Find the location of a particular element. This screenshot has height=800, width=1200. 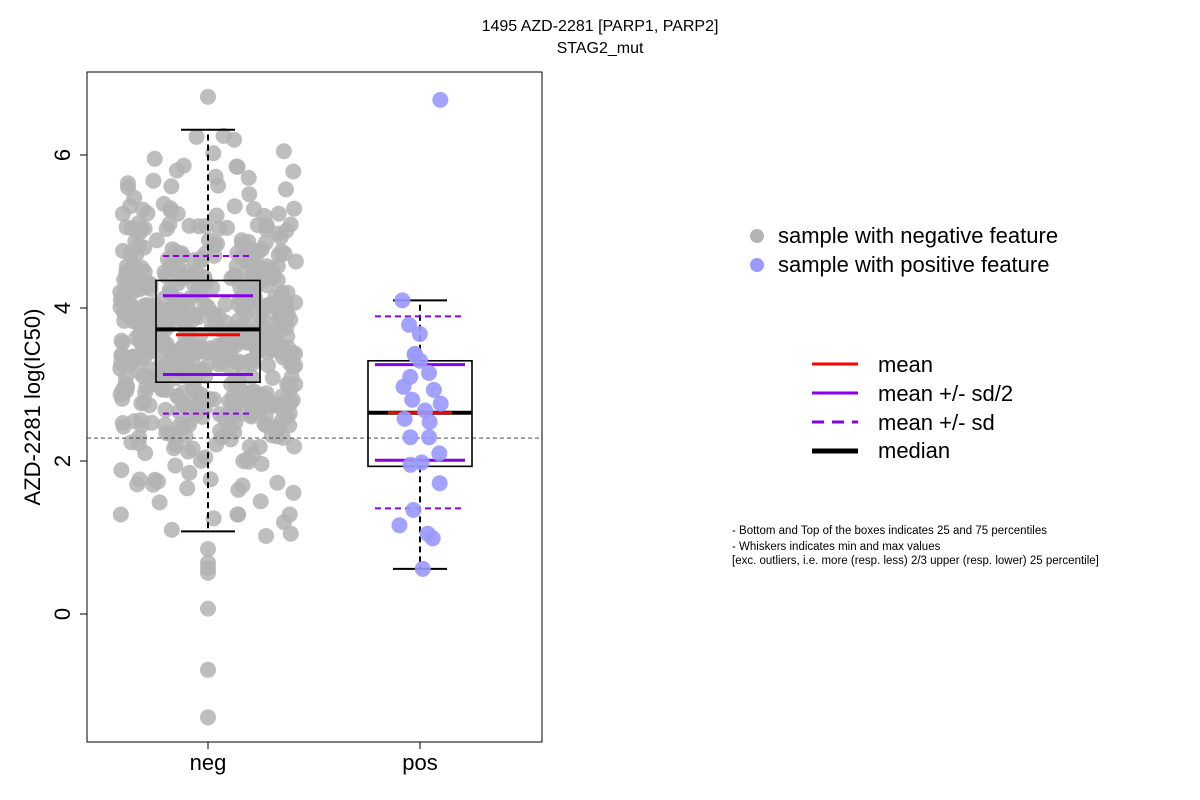

y-axis-label: AZD-2281 log(IC50) is located at coordinates (32, 407).